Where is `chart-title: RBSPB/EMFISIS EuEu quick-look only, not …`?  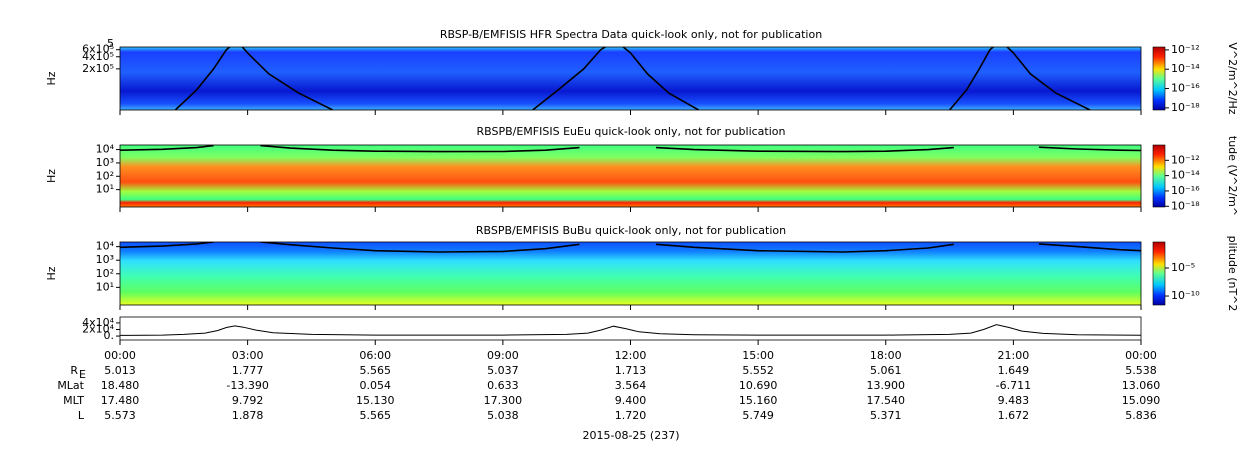
chart-title: RBSPB/EMFISIS EuEu quick-look only, not … is located at coordinates (630, 131).